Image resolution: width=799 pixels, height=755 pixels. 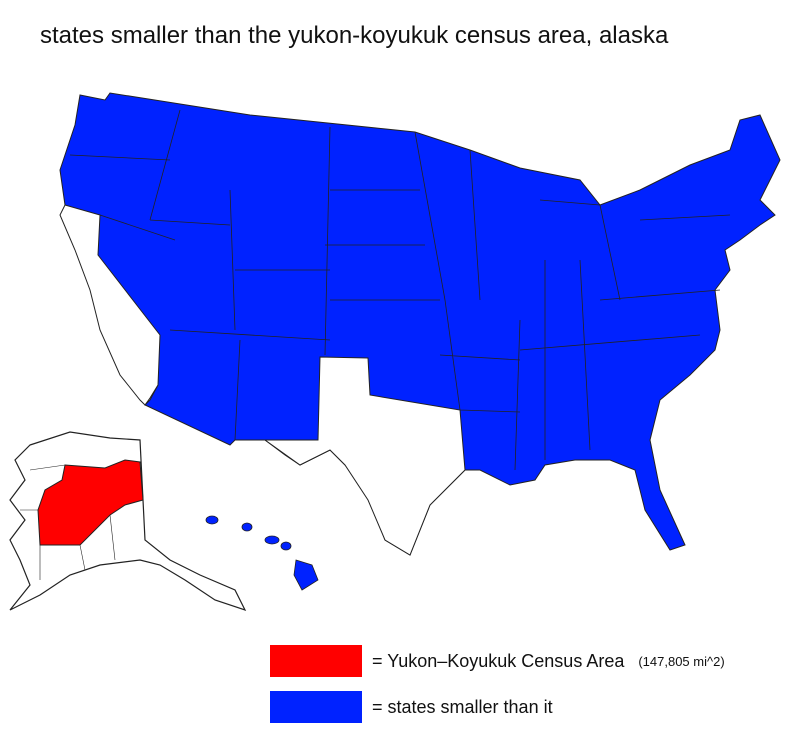 I want to click on yukon-koyukuk-census-area, so click(x=90, y=502).